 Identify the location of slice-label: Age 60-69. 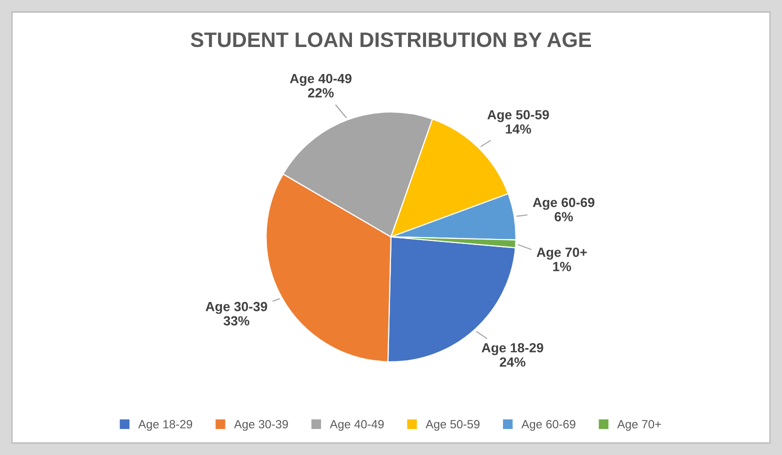
(563, 204).